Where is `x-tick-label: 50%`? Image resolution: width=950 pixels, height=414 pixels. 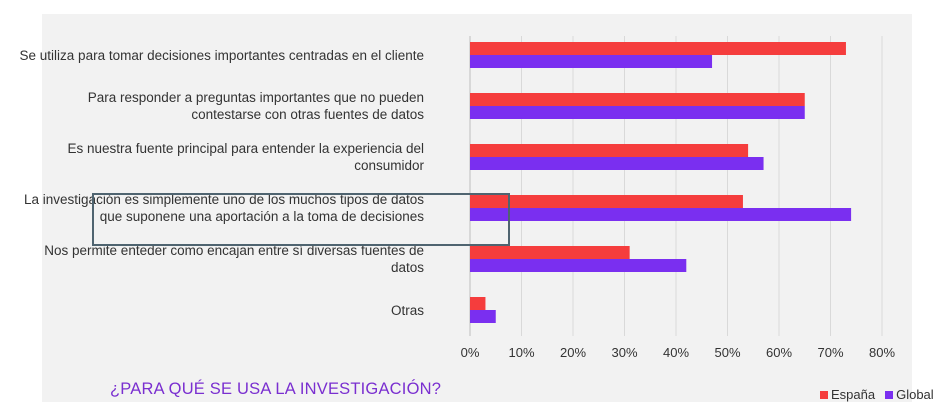 x-tick-label: 50% is located at coordinates (727, 352).